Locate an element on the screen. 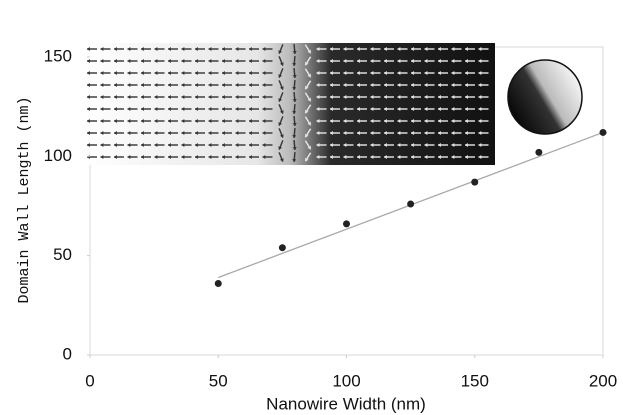 This screenshot has width=623, height=415. x-axis-label: Nanowire Width (nm) is located at coordinates (346, 403).